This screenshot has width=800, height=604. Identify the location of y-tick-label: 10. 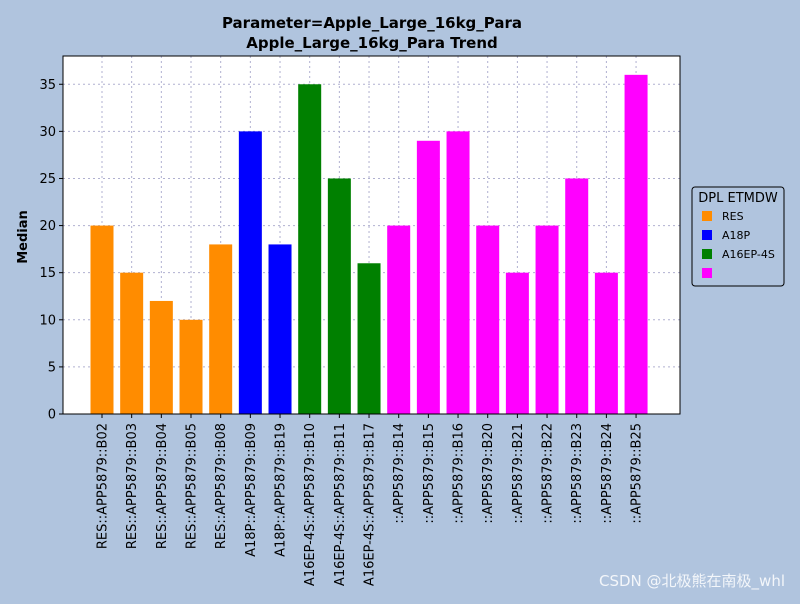
(47, 320).